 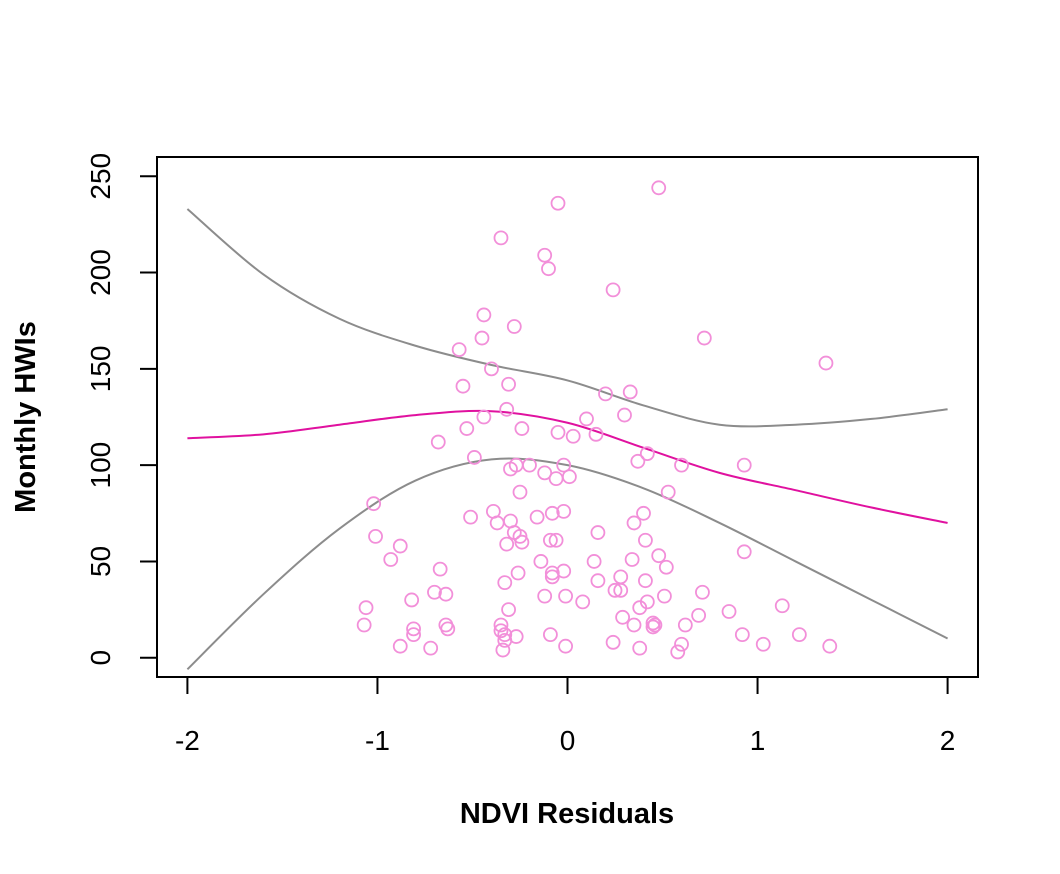 I want to click on x-tick-label: 2, so click(x=948, y=740).